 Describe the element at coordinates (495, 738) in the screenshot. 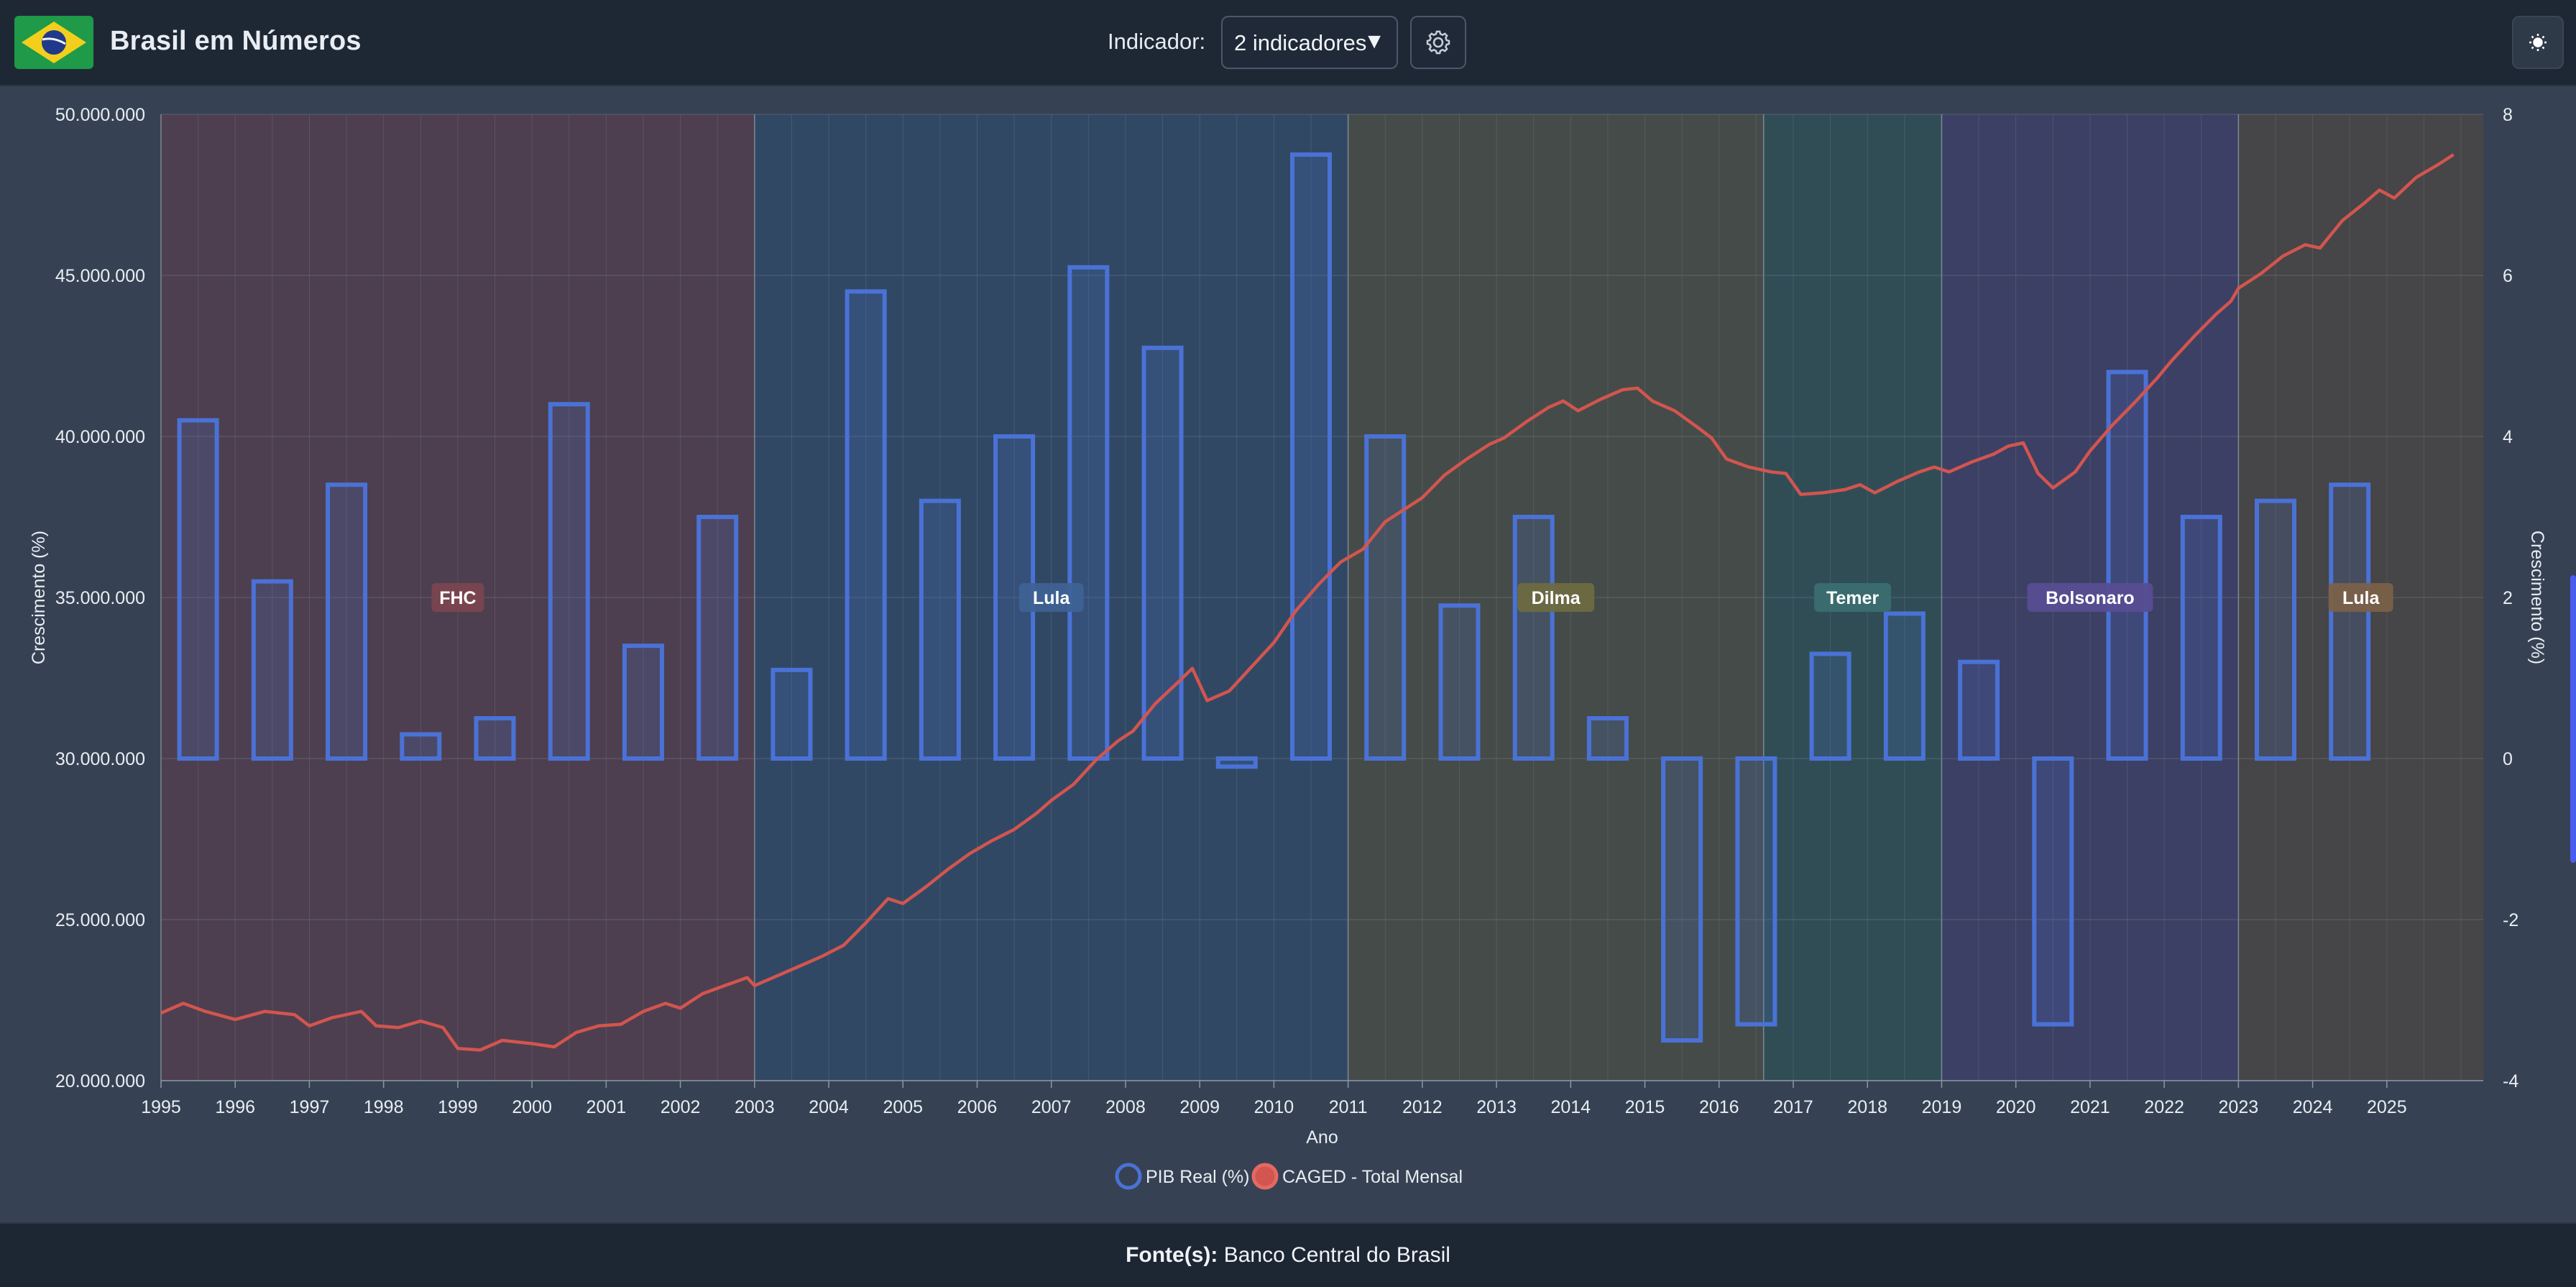

I see `pib-bar-1999` at that location.